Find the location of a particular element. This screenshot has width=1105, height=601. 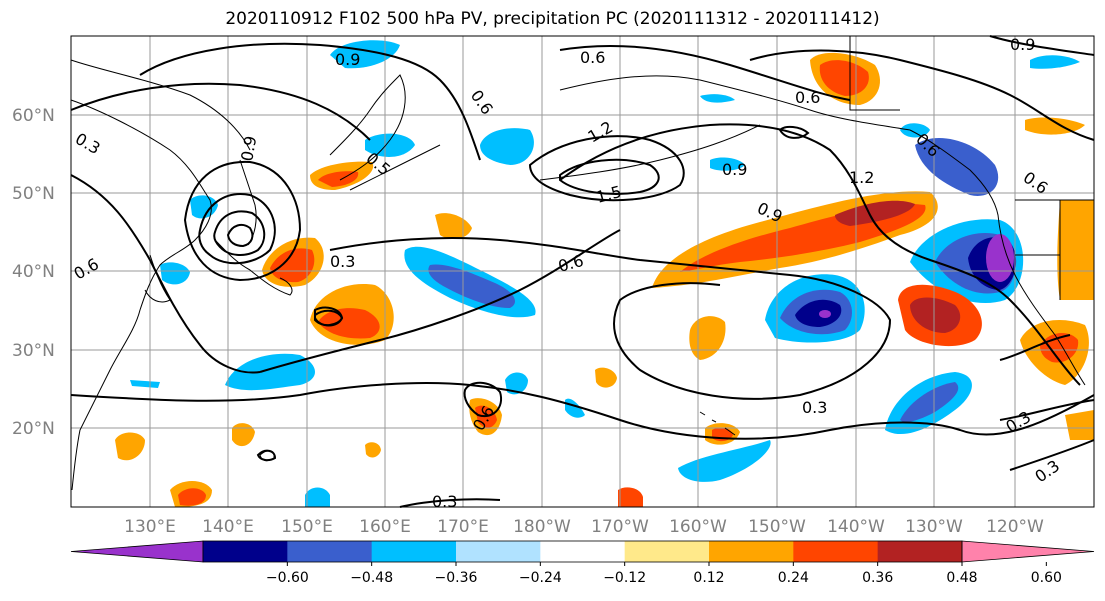

negative-anomaly-north is located at coordinates (957, 166).